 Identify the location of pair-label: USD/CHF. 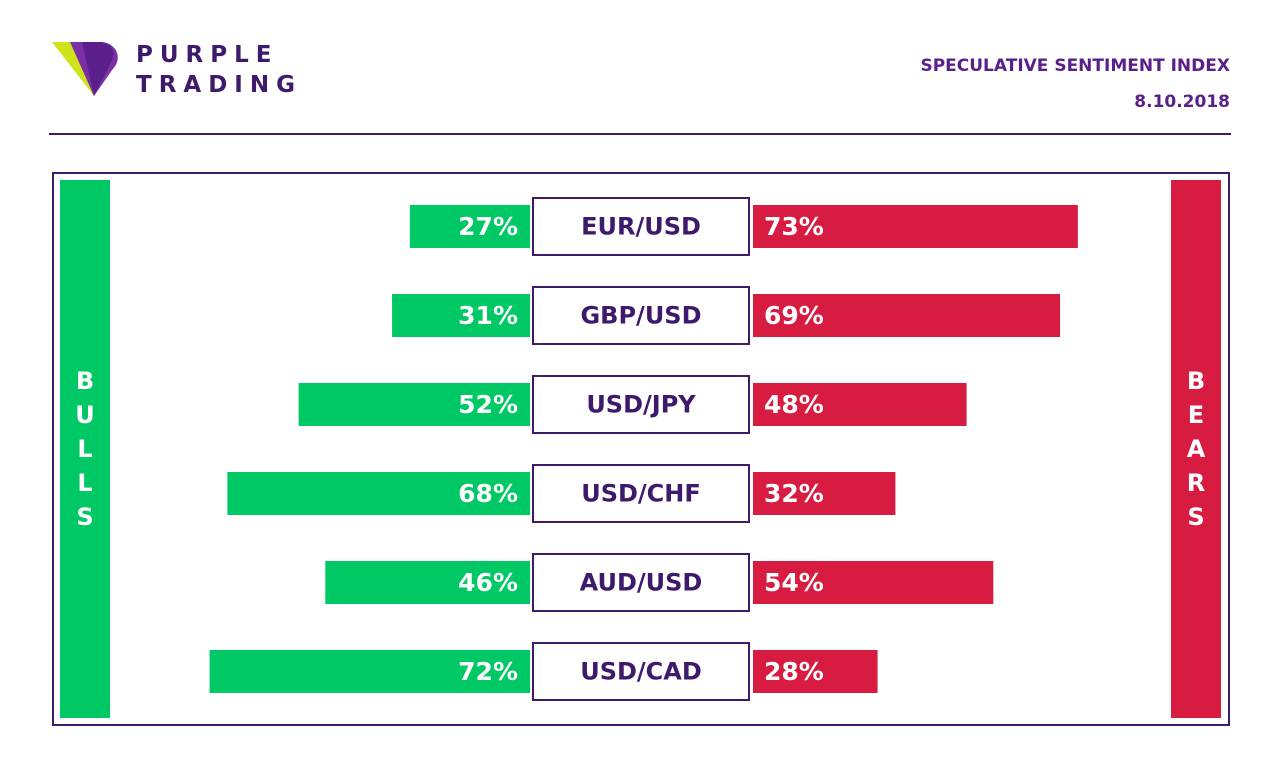
(641, 494).